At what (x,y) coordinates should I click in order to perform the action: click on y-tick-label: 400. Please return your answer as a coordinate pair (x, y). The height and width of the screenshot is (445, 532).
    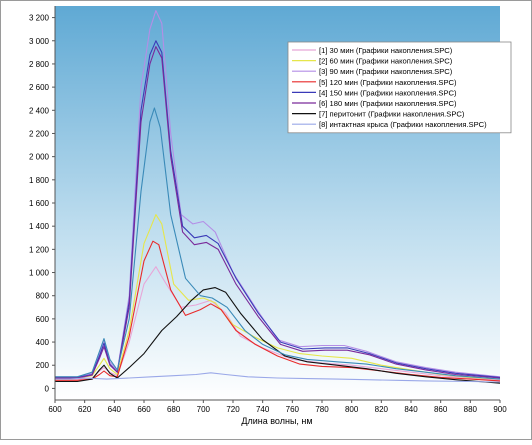
    Looking at the image, I should click on (43, 342).